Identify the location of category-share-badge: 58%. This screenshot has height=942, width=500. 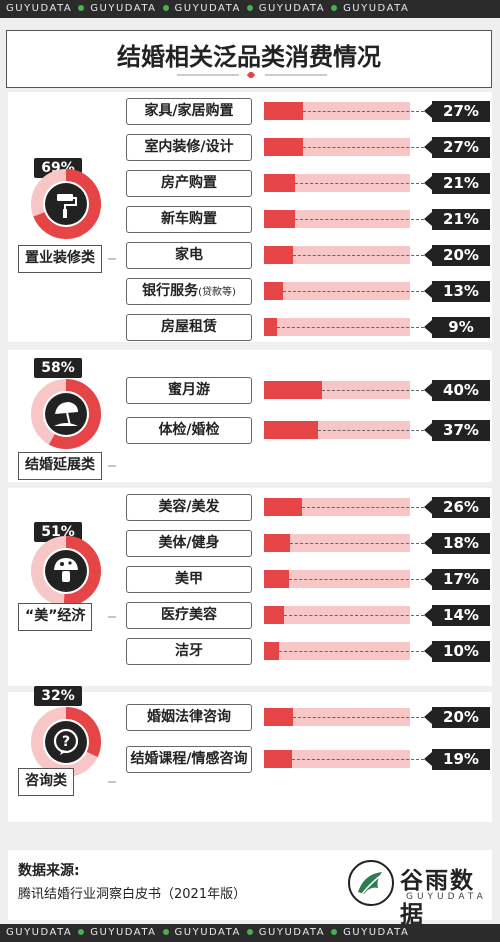
(58, 368).